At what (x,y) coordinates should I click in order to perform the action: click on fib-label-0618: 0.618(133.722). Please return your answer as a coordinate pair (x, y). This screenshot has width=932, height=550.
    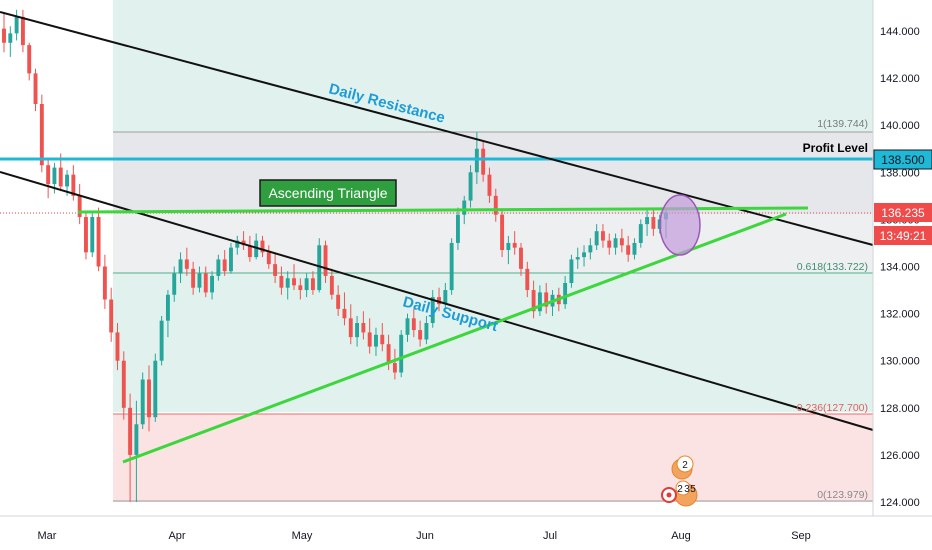
    Looking at the image, I should click on (832, 267).